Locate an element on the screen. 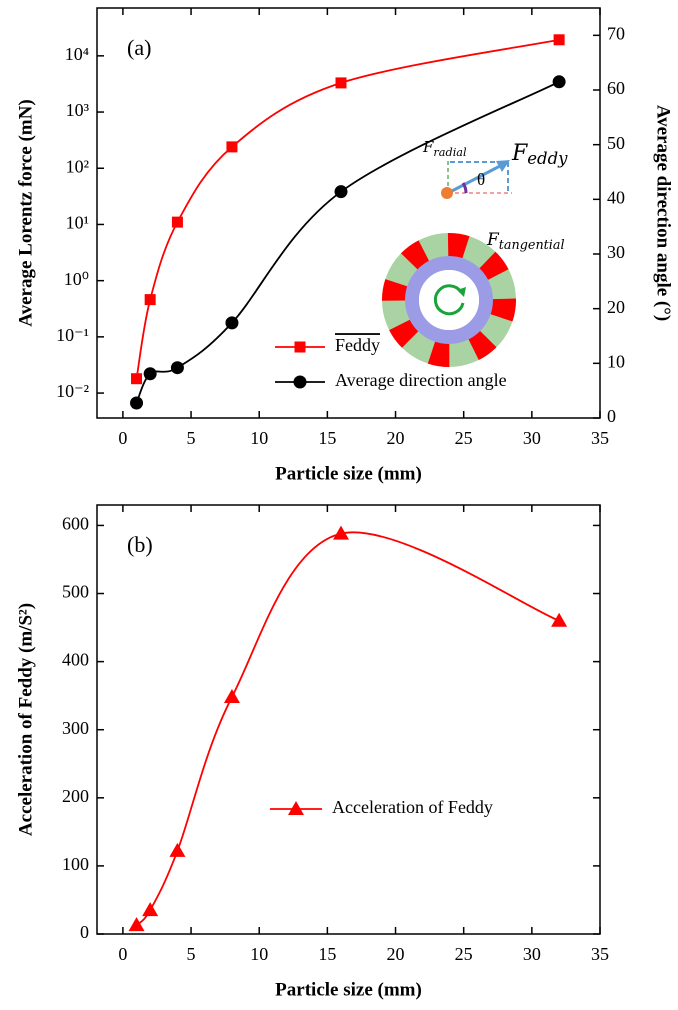  annotation: θ is located at coordinates (481, 179).